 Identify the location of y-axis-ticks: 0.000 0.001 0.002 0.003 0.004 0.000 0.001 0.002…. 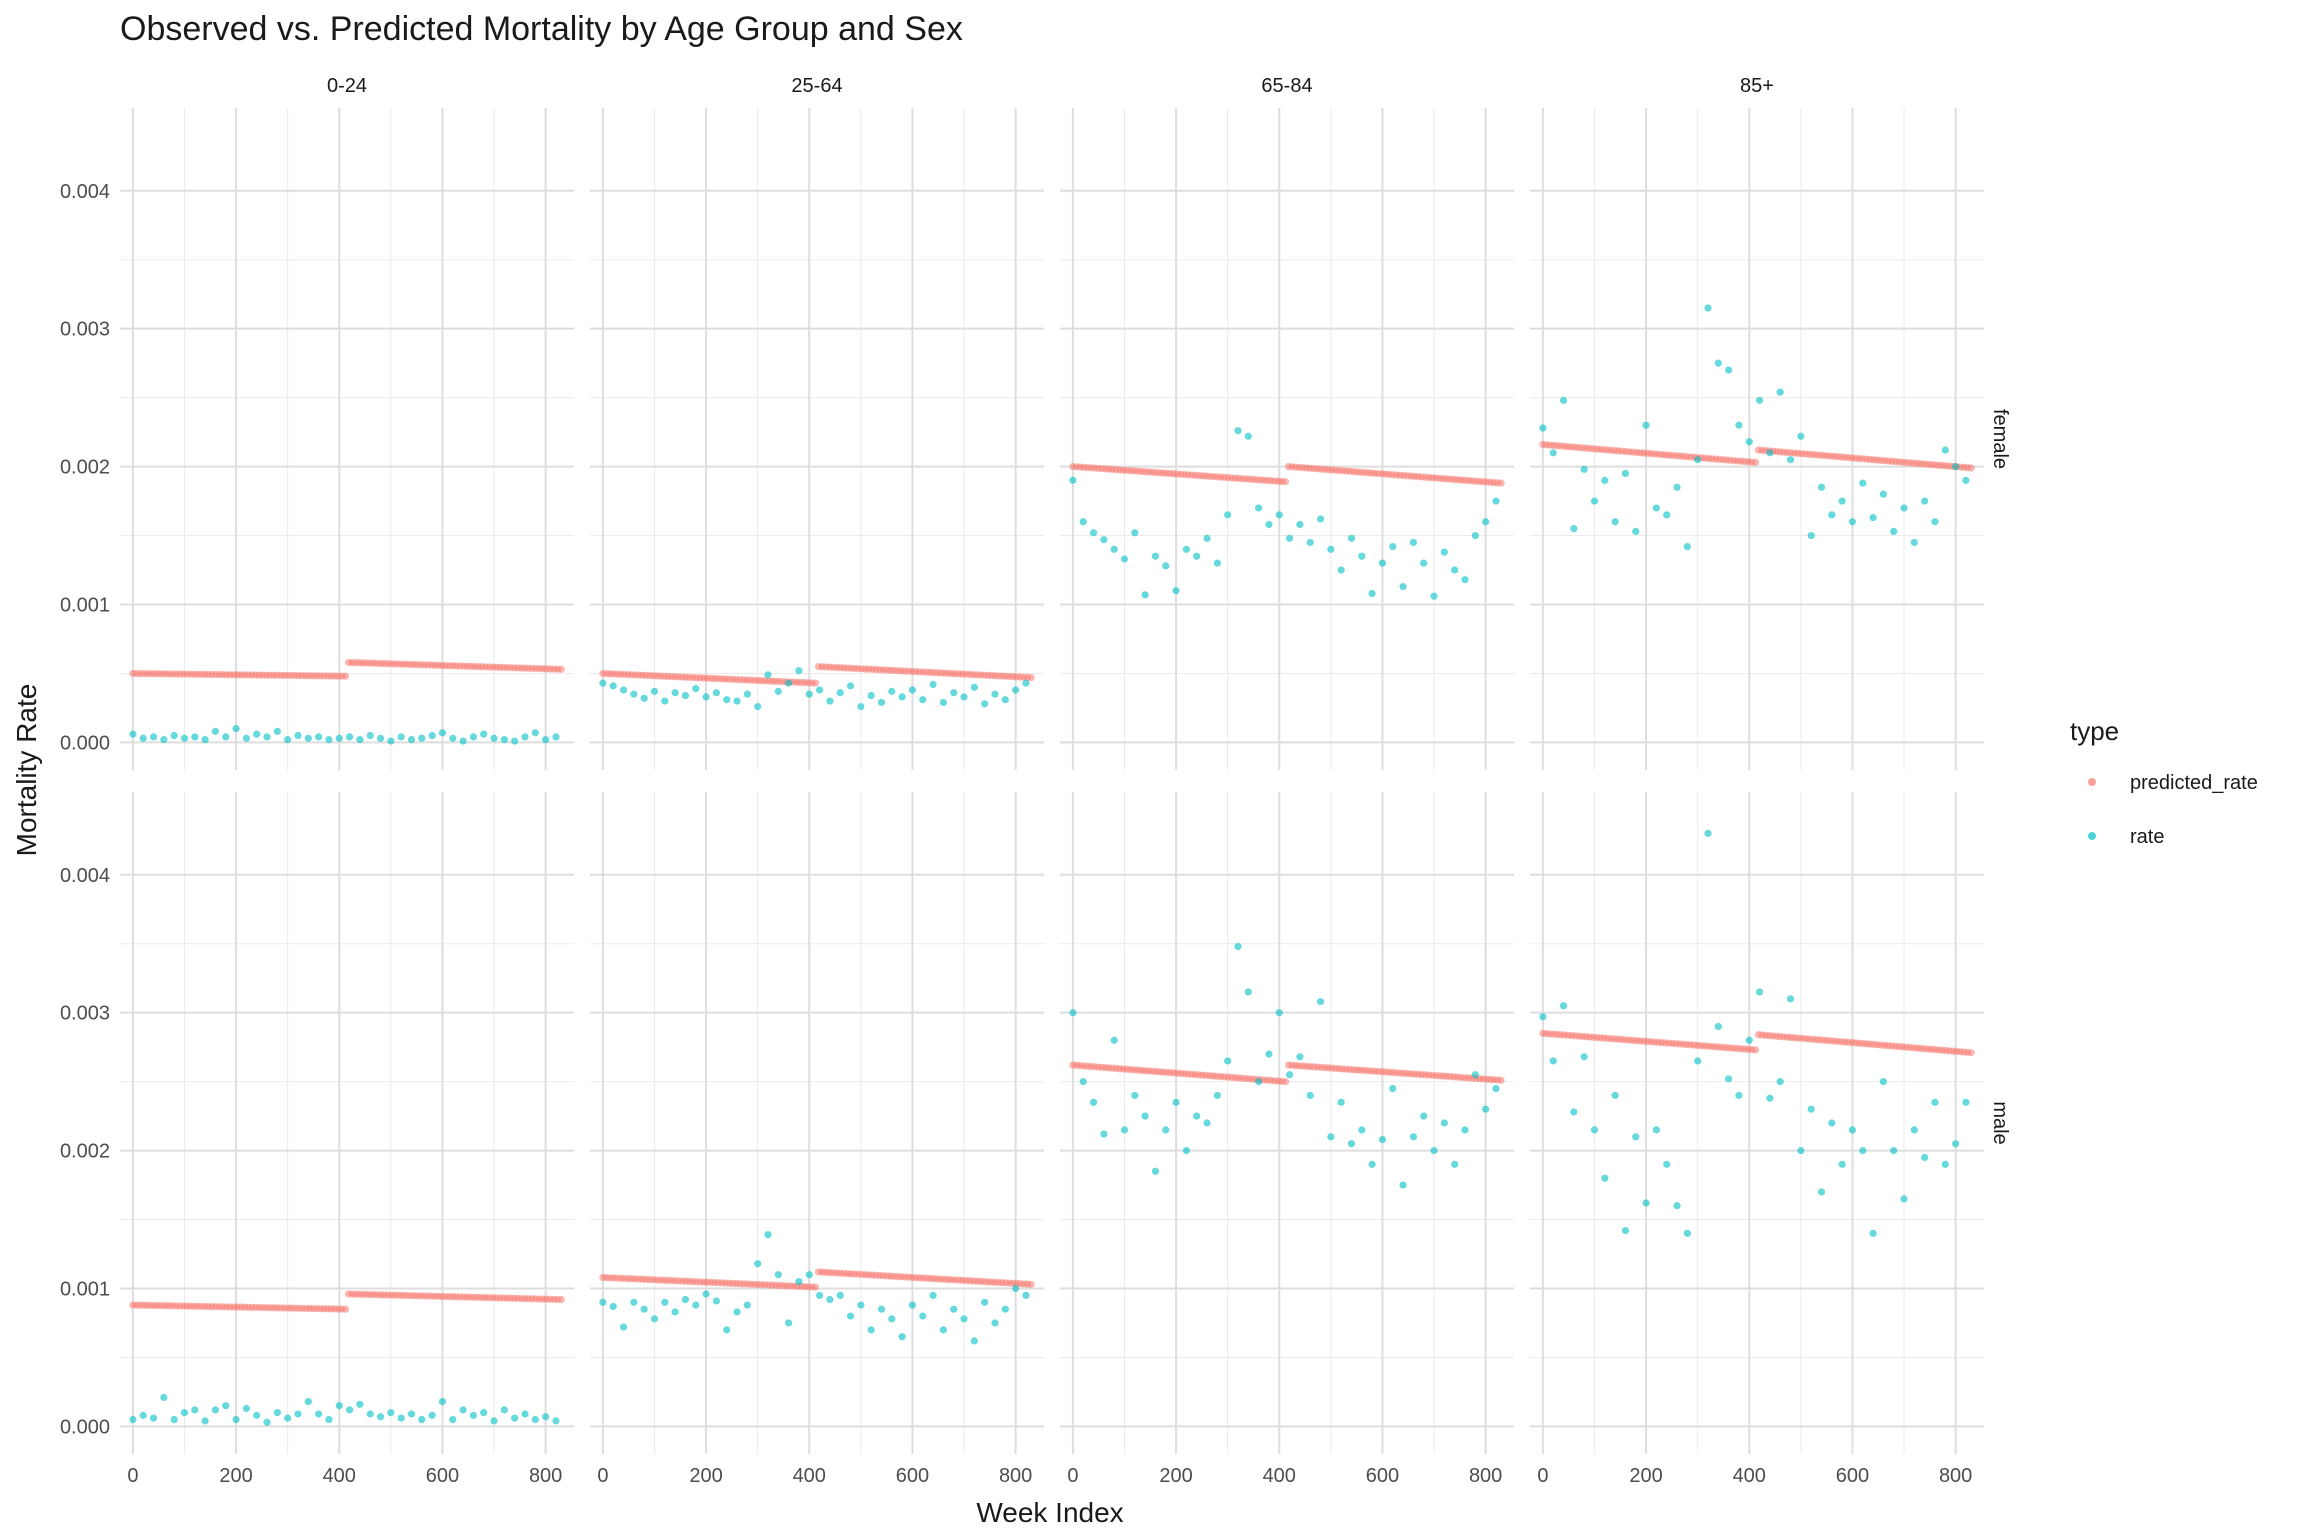
(85, 810).